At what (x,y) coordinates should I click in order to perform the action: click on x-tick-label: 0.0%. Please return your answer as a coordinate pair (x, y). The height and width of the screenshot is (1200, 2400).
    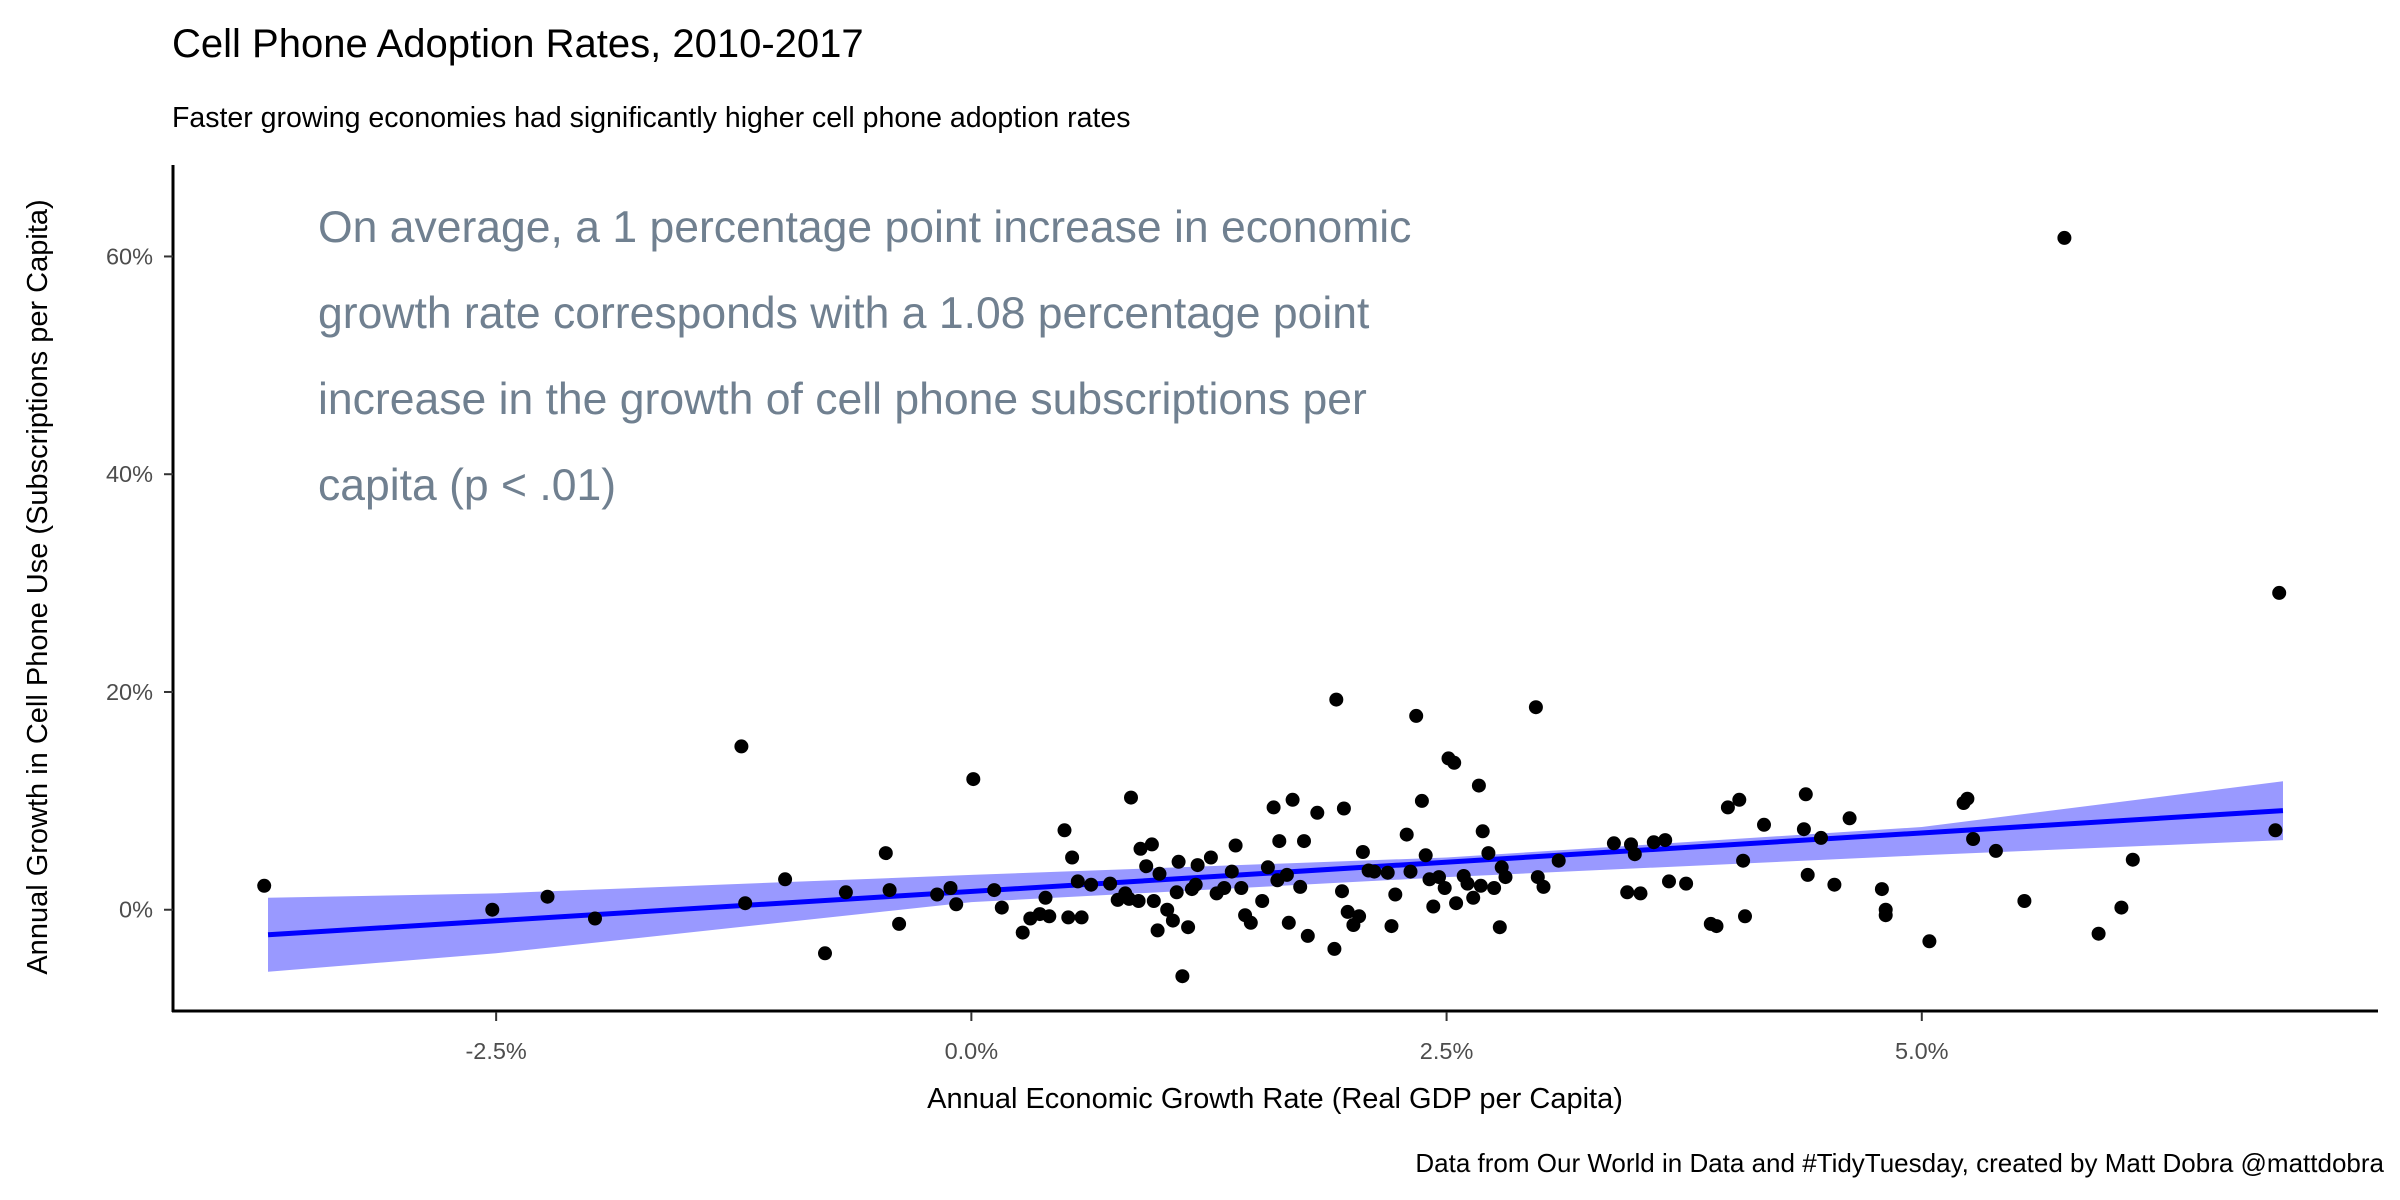
    Looking at the image, I should click on (972, 1051).